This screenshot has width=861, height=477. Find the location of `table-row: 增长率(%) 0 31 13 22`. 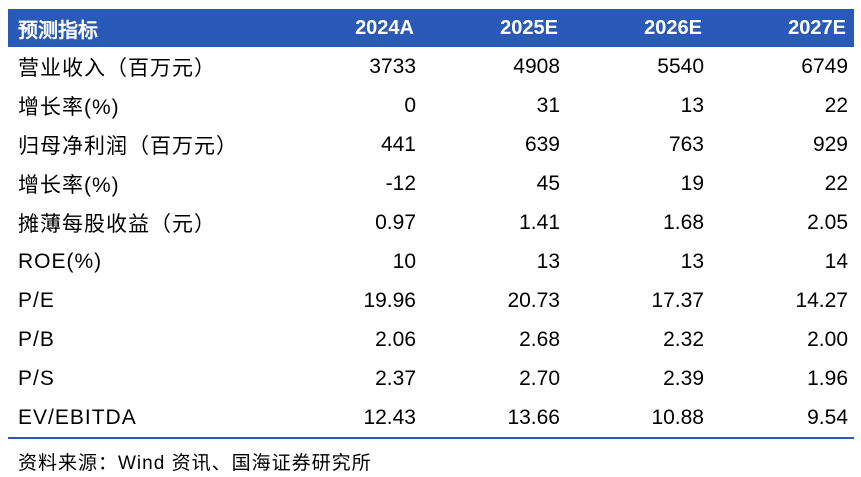

table-row: 增长率(%) 0 31 13 22 is located at coordinates (431, 105).